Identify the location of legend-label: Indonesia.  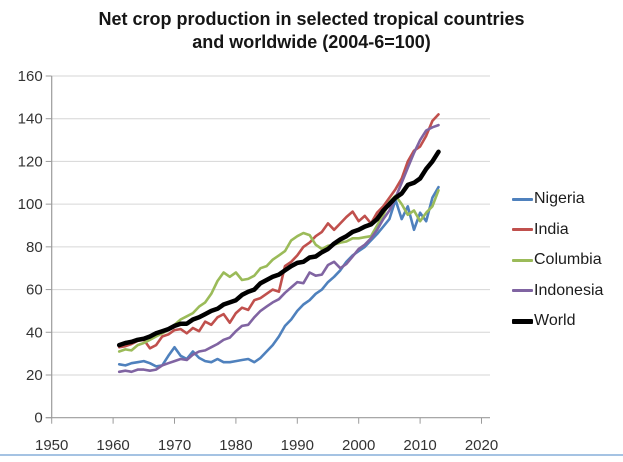
(569, 290).